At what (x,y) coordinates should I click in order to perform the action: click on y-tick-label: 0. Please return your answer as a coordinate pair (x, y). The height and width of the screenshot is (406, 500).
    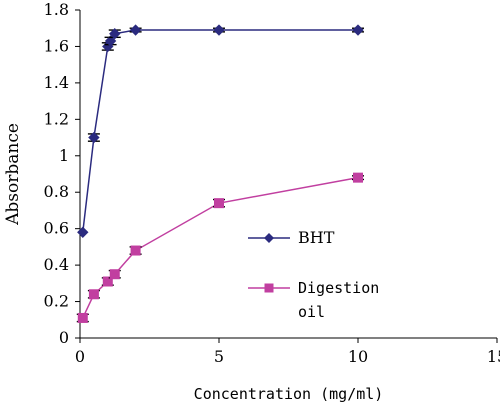
    Looking at the image, I should click on (64, 337).